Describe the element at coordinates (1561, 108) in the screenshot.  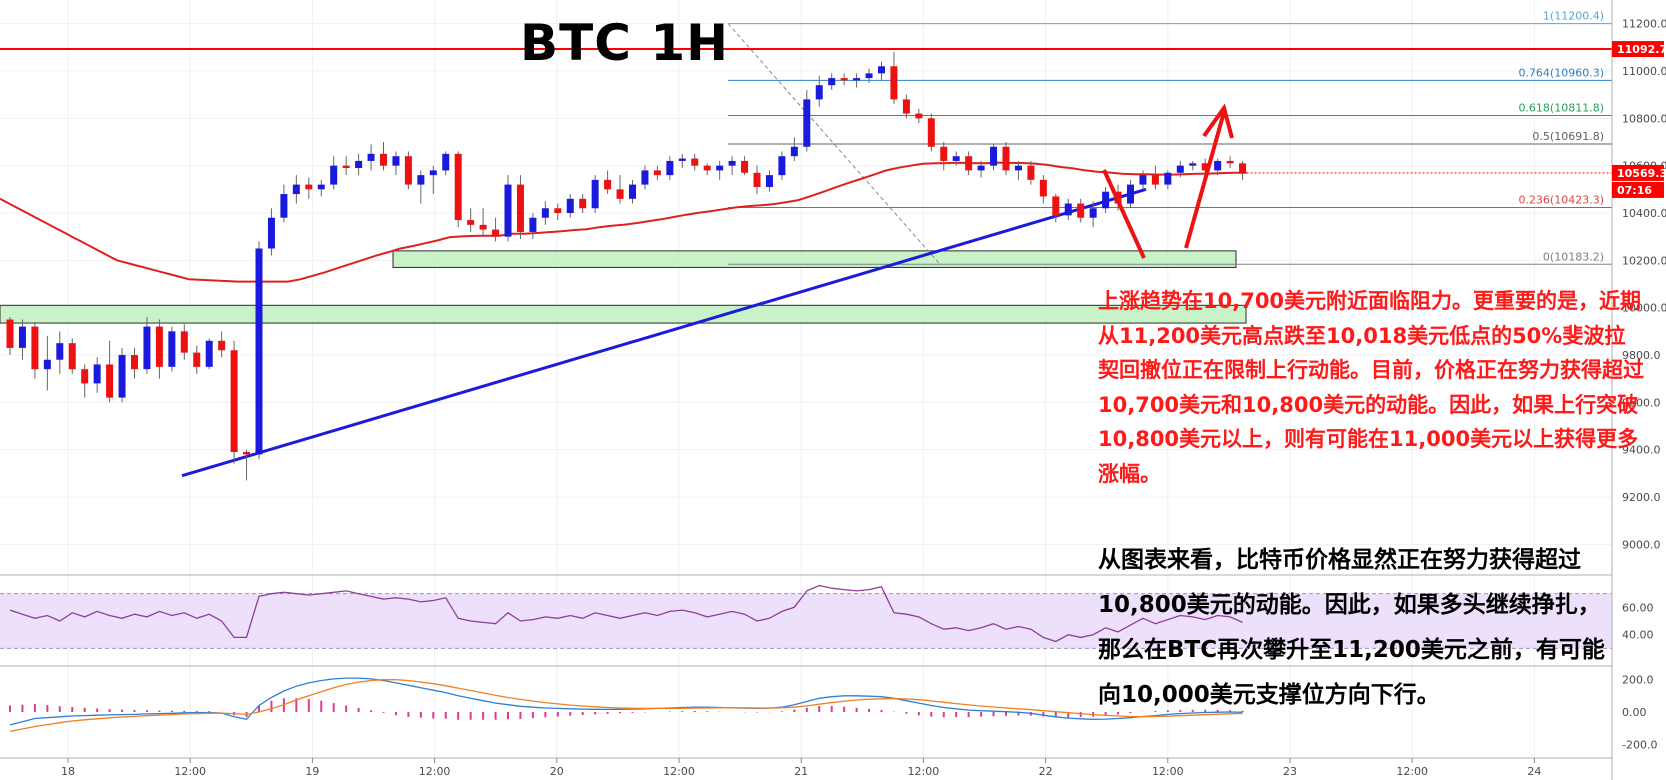
I see `fib-level-label: 0.618(10811.8)` at that location.